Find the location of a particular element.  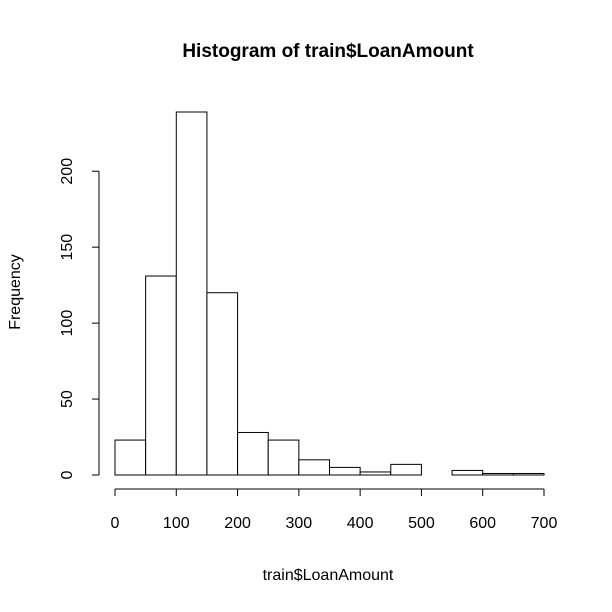

y-tick-label: 200 is located at coordinates (67, 171).